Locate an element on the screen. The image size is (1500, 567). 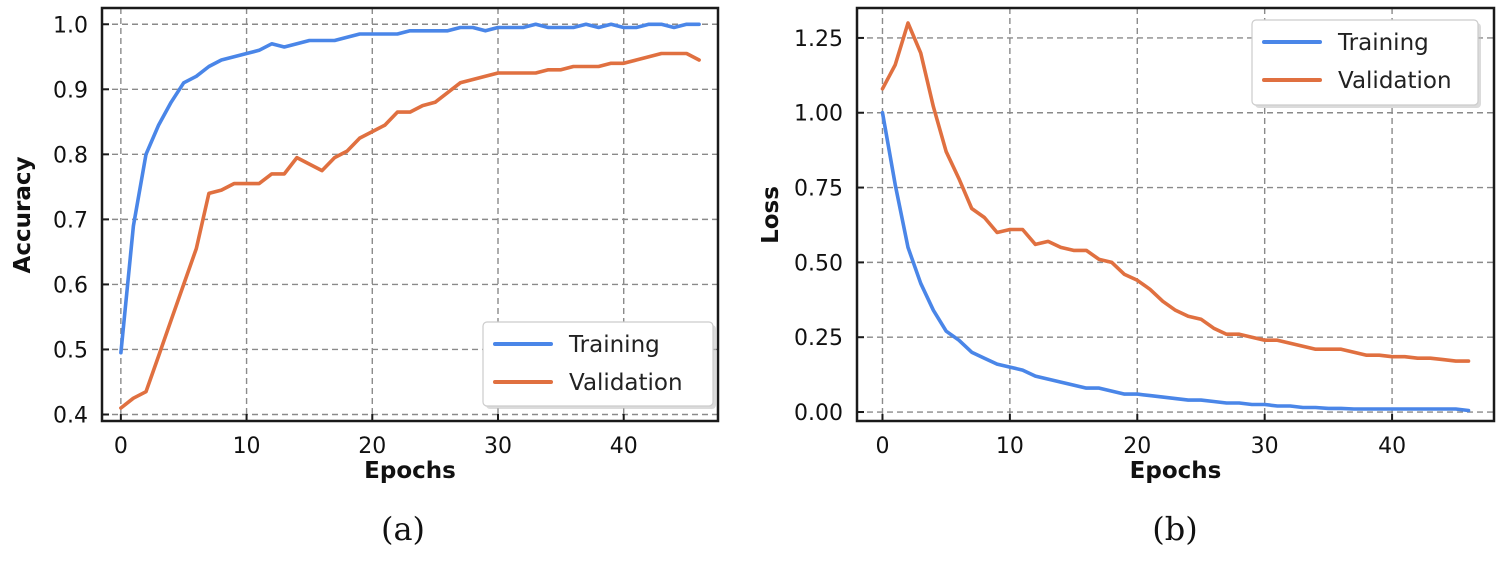
y-tick-label: 0.8 is located at coordinates (70, 155).